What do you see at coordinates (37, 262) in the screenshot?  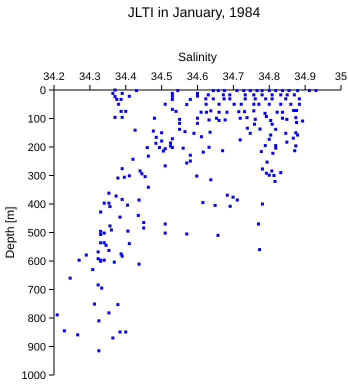 I see `y-tick-label: 600` at bounding box center [37, 262].